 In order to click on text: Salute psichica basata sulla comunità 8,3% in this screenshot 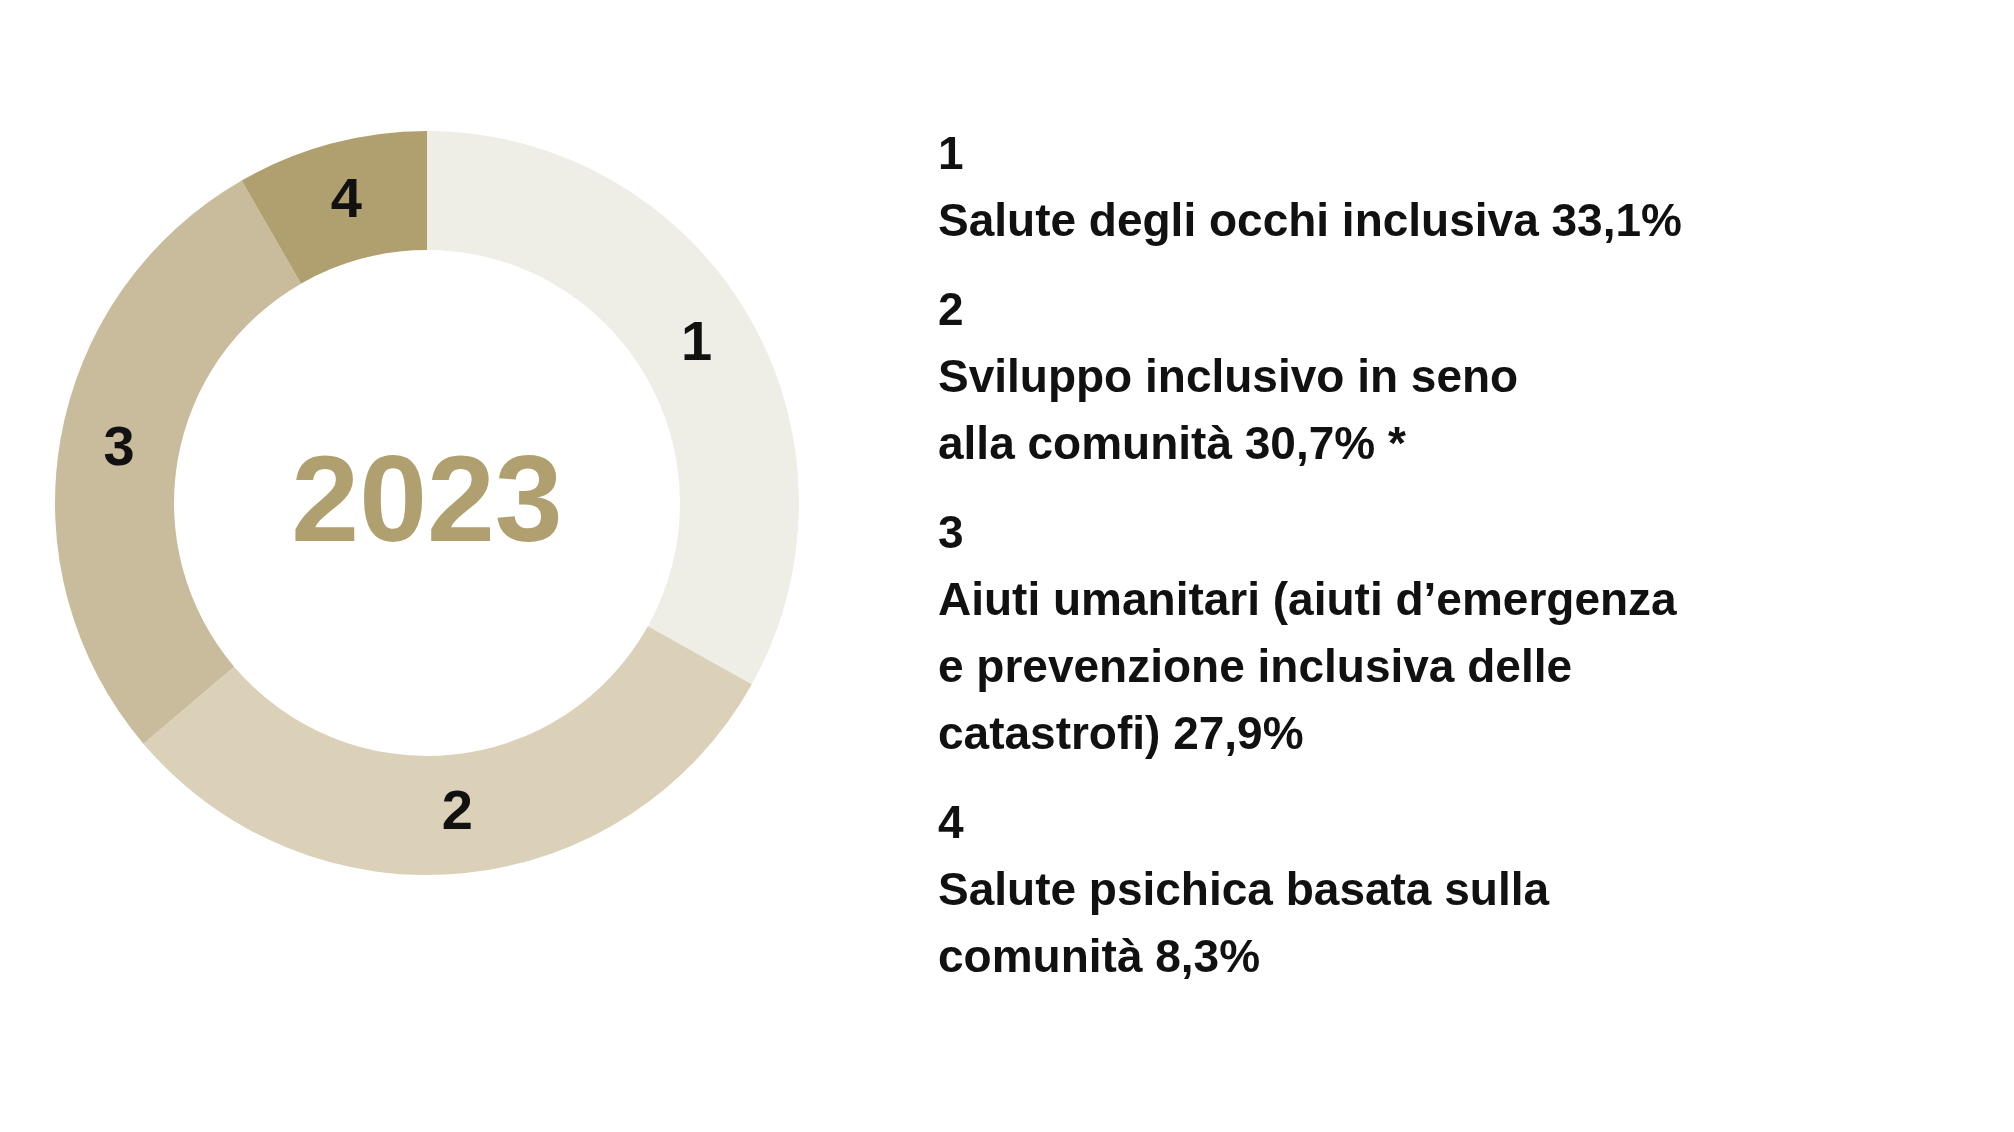, I will do `click(1244, 923)`.